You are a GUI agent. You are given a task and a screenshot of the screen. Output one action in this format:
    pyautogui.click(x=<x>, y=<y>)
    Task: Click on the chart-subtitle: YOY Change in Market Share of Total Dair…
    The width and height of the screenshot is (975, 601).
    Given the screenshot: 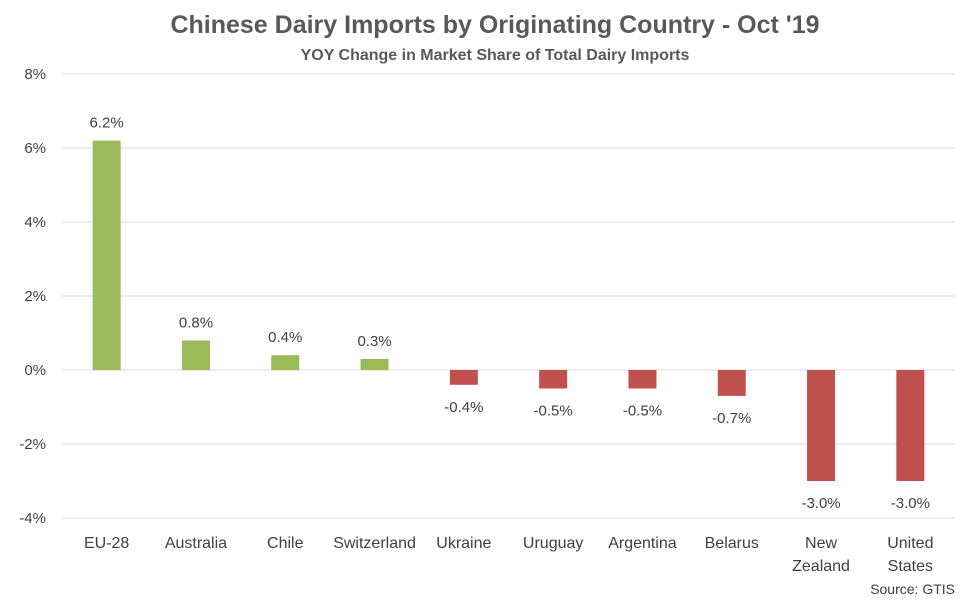 What is the action you would take?
    pyautogui.click(x=495, y=55)
    